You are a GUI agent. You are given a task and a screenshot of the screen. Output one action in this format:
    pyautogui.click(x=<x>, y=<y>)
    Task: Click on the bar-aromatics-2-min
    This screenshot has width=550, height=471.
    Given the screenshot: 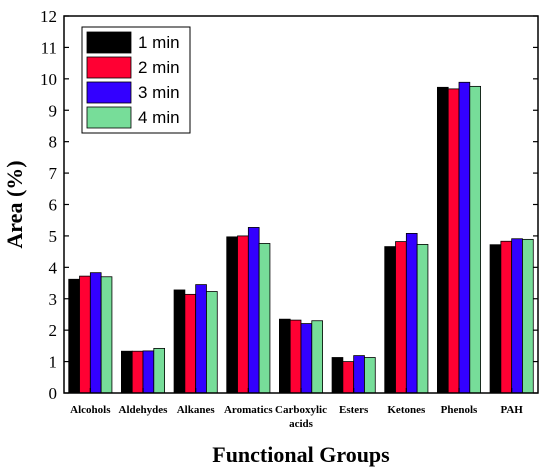 What is the action you would take?
    pyautogui.click(x=243, y=314)
    